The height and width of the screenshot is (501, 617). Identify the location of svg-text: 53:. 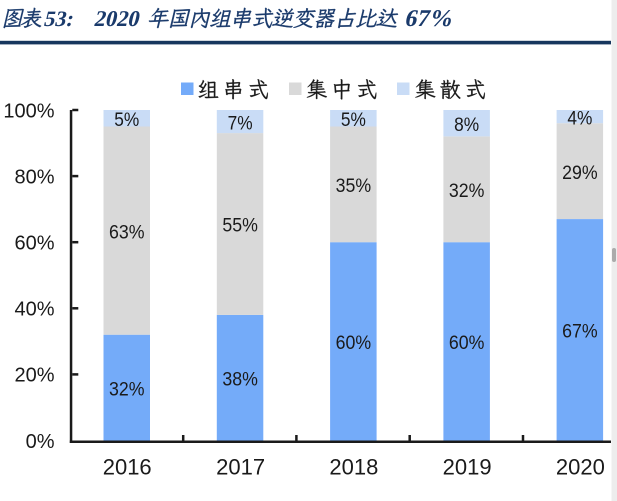
(59, 18).